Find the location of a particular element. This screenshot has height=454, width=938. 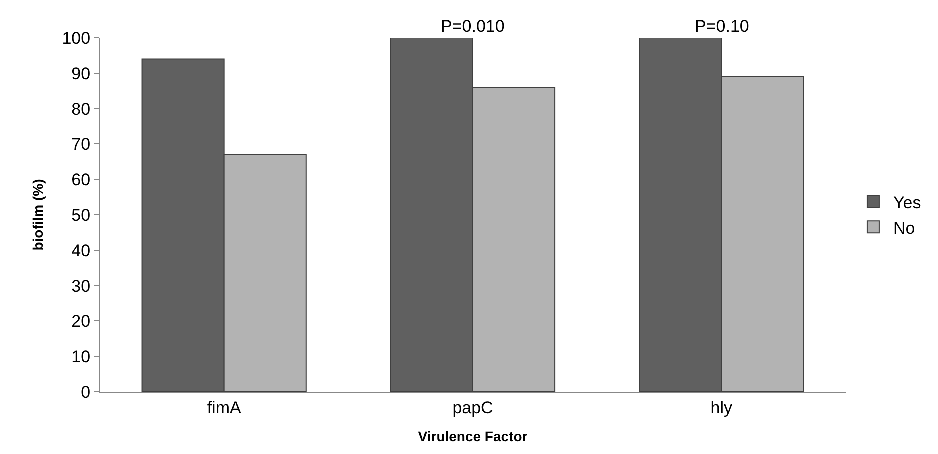

y-tick-label: 40 is located at coordinates (81, 250).